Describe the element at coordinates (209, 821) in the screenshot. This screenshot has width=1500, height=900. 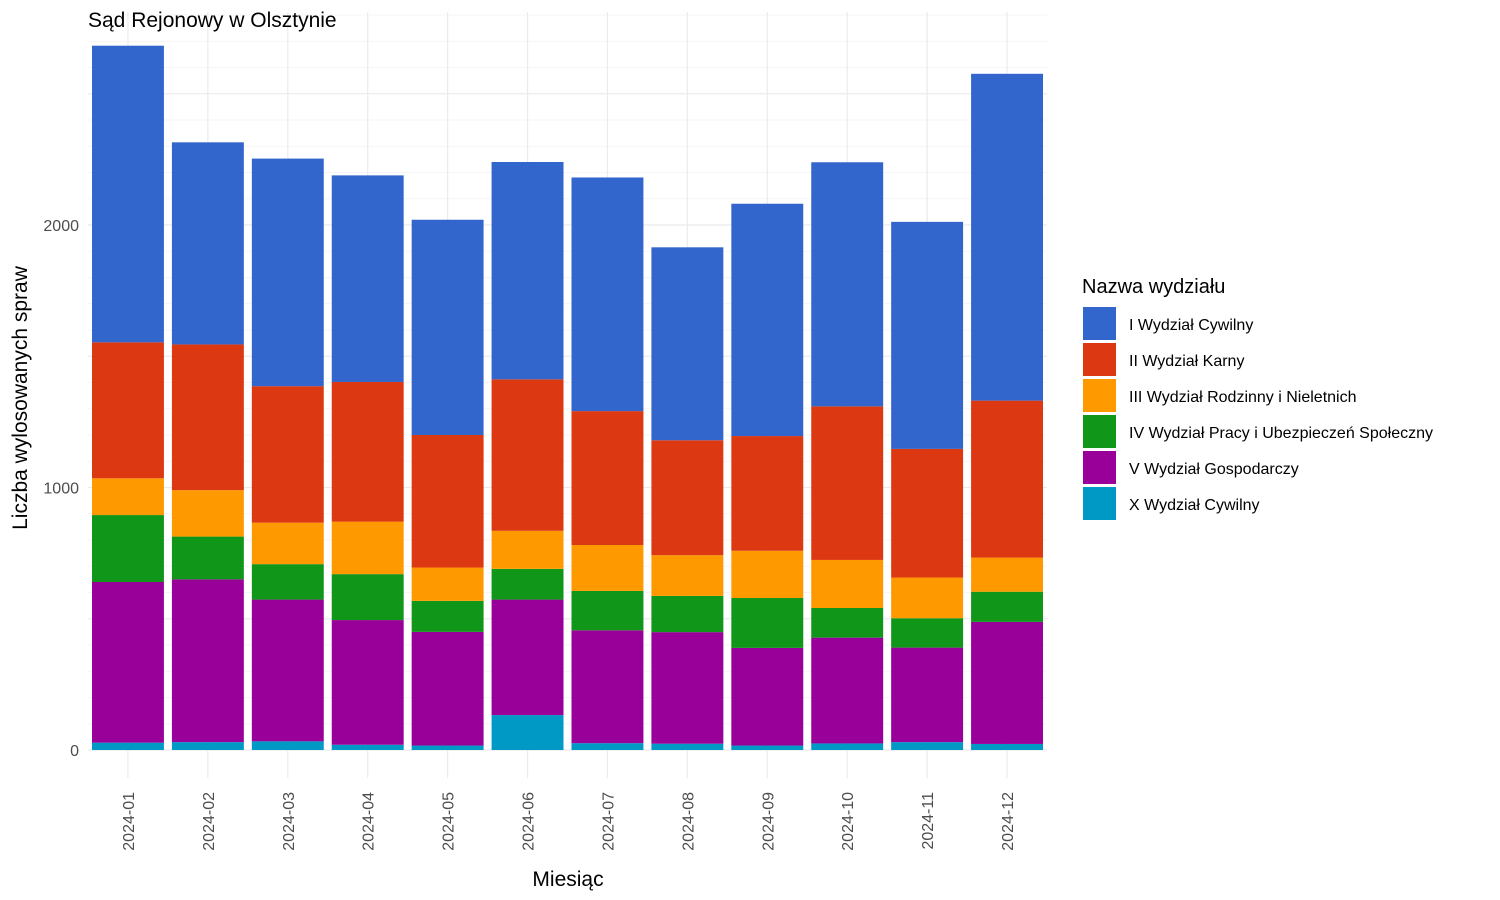
I see `x-tick-label: 2024-02` at that location.